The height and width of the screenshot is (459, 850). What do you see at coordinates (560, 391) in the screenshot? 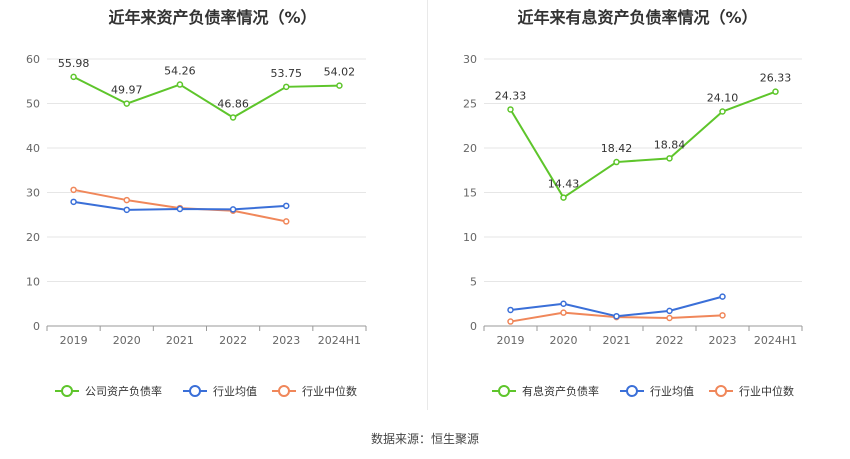
I see `legend-label-company: 有息资产负债率` at bounding box center [560, 391].